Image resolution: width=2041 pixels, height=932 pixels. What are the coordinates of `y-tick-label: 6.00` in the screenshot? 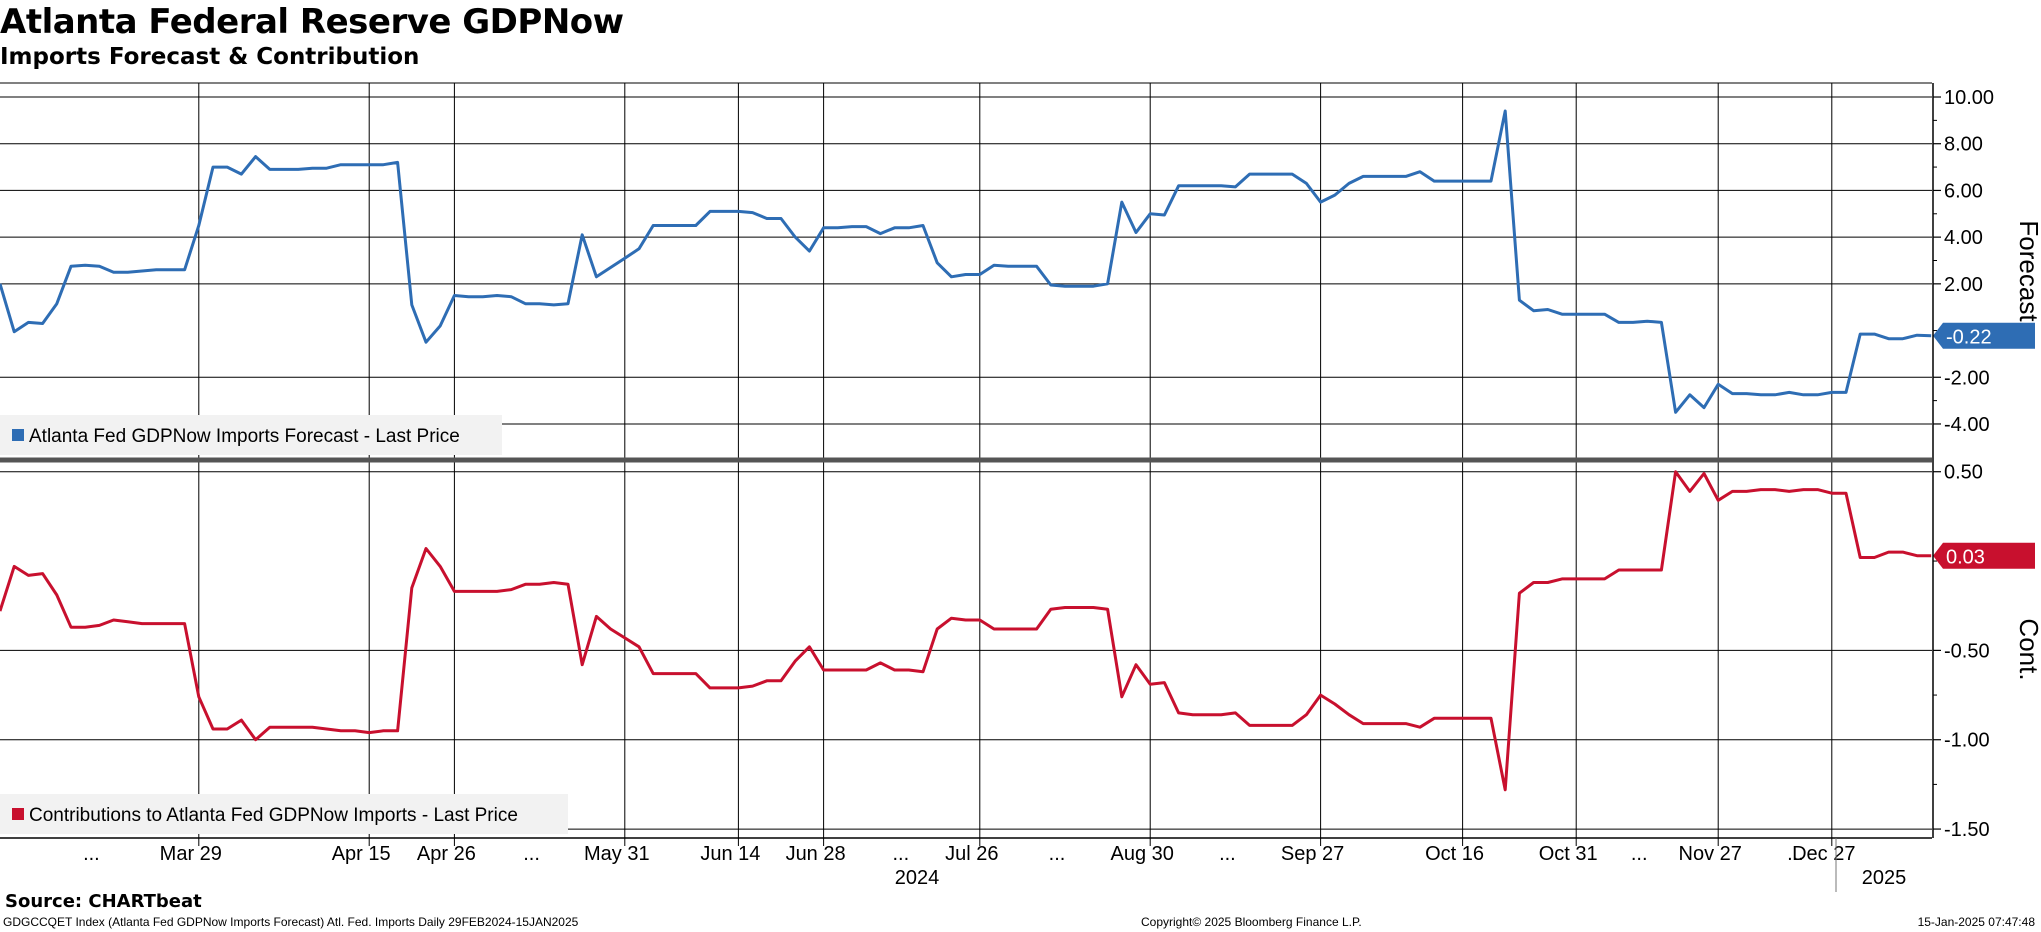 It's located at (1963, 191).